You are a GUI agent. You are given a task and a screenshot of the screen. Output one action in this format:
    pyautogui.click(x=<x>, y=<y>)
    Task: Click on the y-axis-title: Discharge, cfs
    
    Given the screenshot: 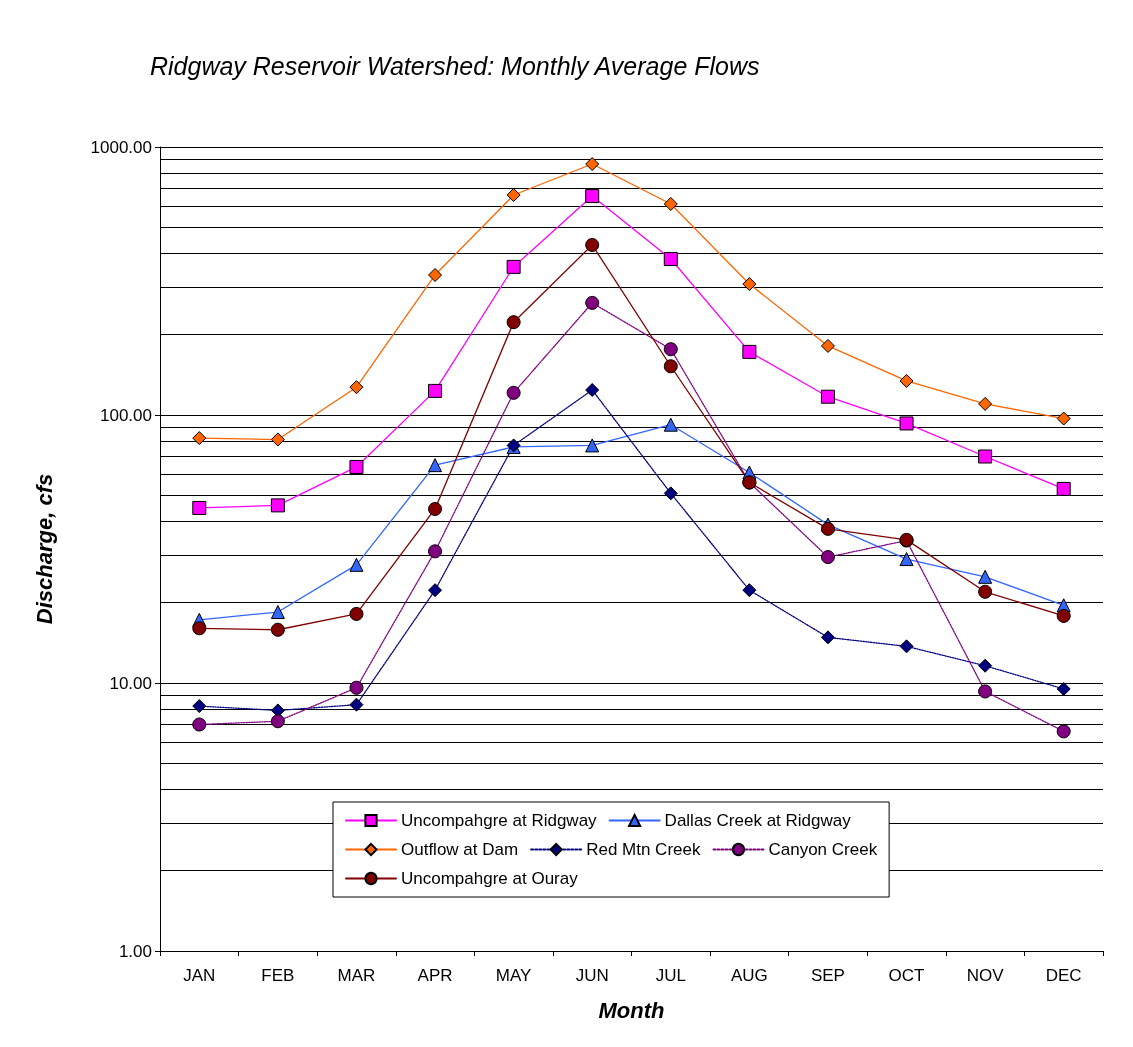 What is the action you would take?
    pyautogui.click(x=44, y=549)
    